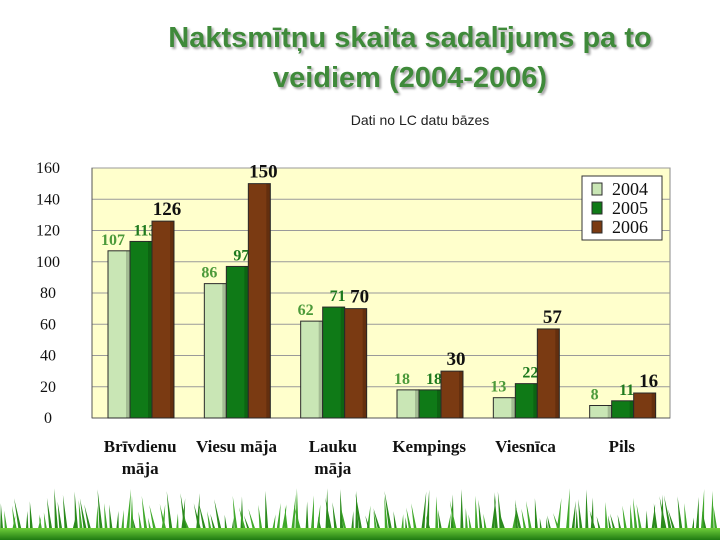  Describe the element at coordinates (429, 446) in the screenshot. I see `x-tick-label: Kempings` at that location.